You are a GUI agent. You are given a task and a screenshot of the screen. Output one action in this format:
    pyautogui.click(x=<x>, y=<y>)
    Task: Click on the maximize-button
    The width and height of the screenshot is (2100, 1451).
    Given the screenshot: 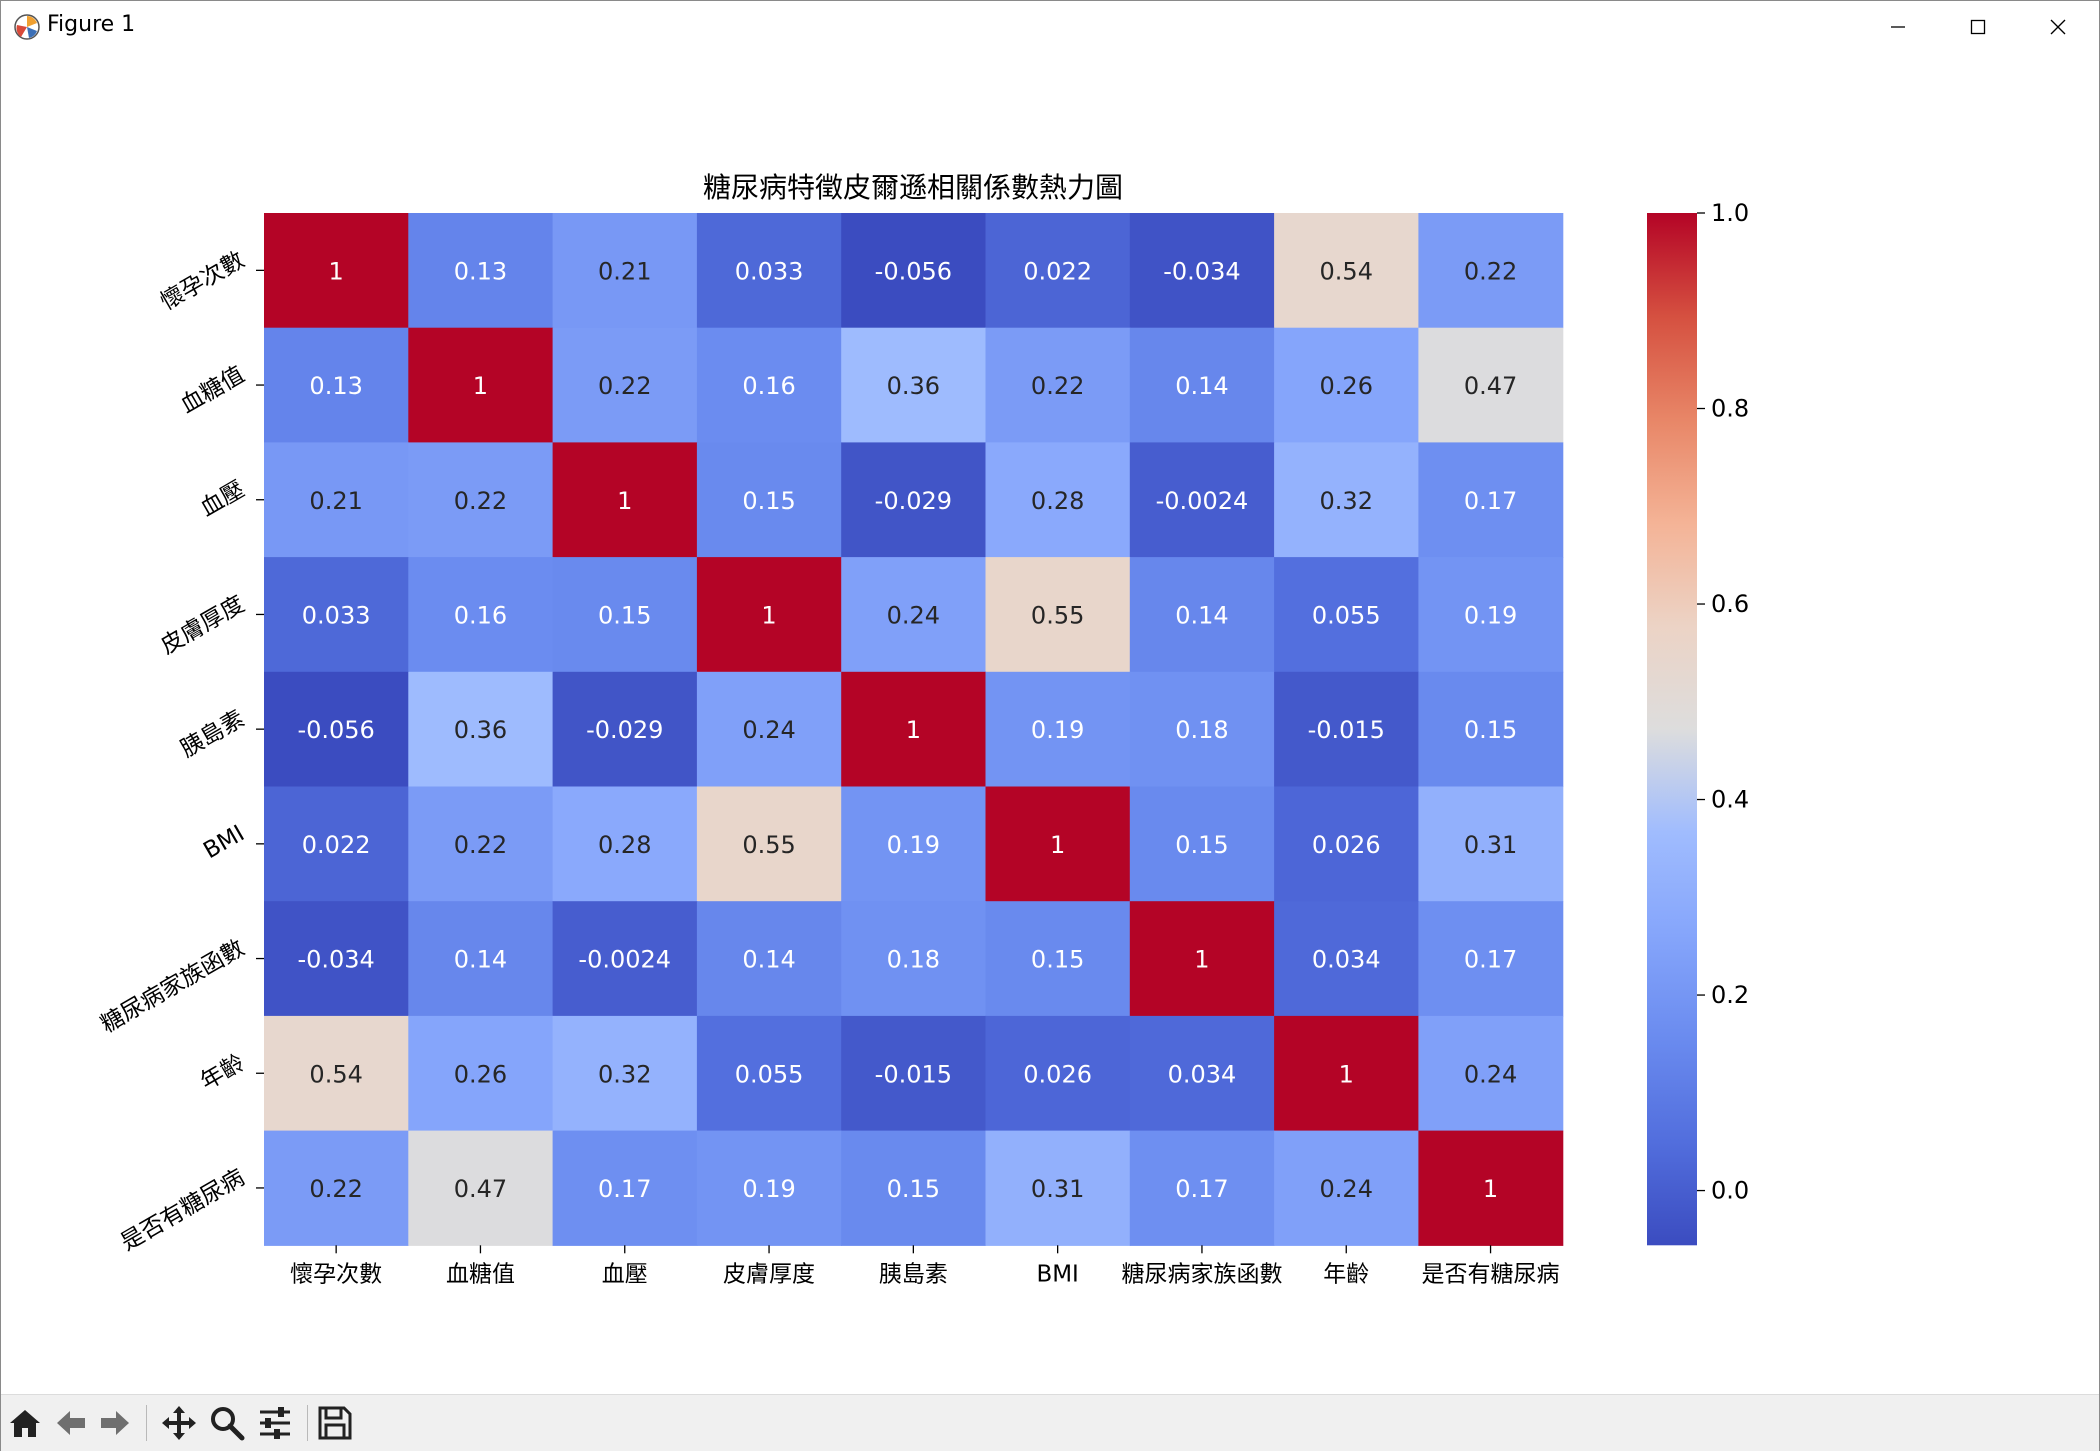 What is the action you would take?
    pyautogui.click(x=1978, y=27)
    